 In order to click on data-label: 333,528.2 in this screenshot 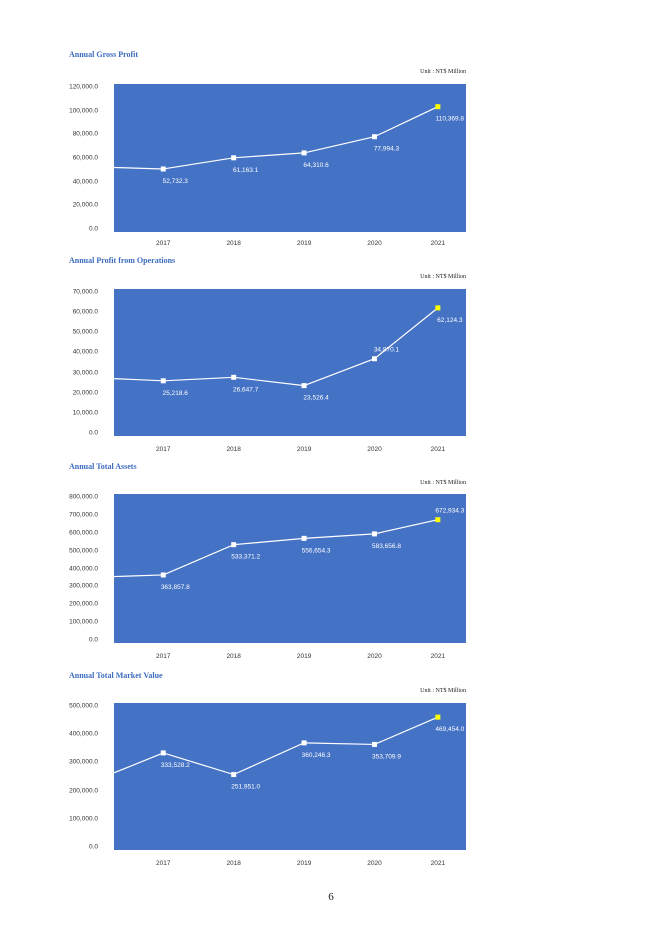, I will do `click(175, 765)`.